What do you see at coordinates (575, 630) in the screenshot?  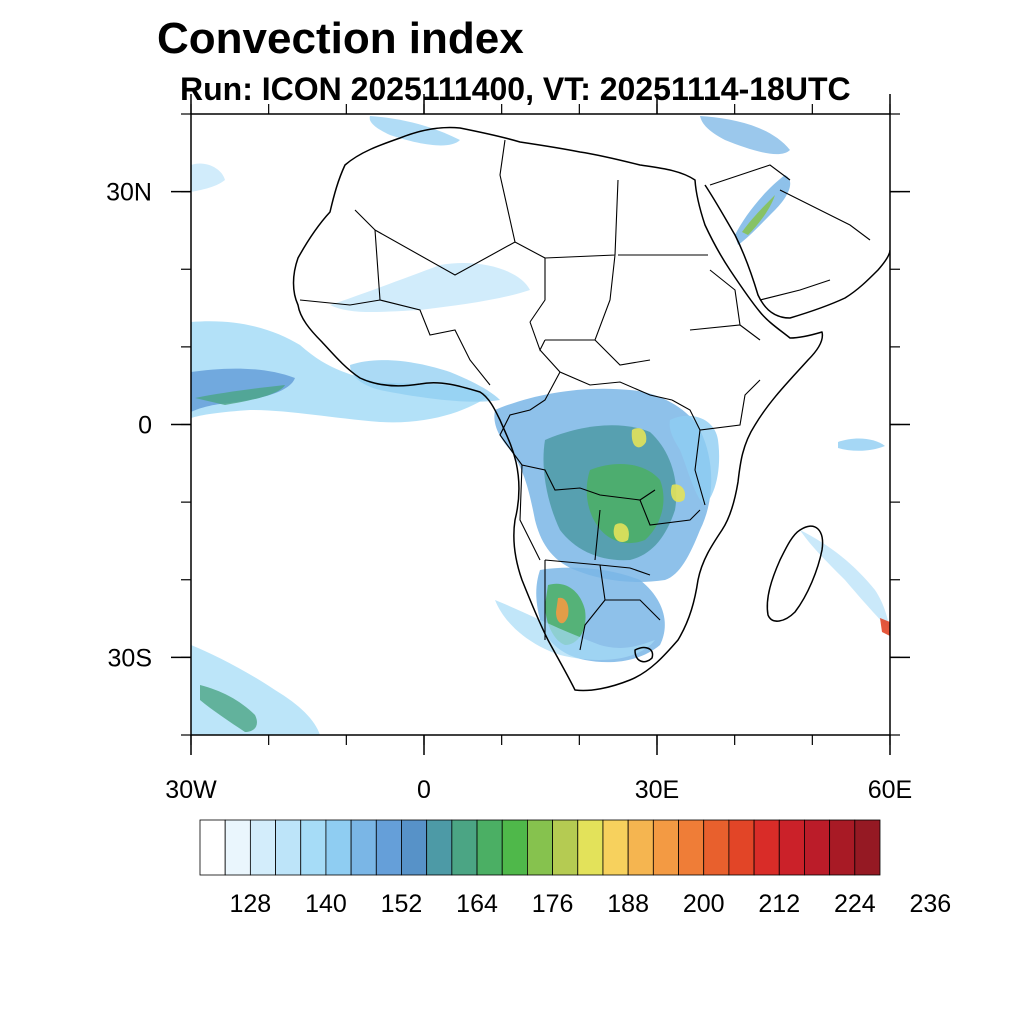 I see `convection-south-tail` at bounding box center [575, 630].